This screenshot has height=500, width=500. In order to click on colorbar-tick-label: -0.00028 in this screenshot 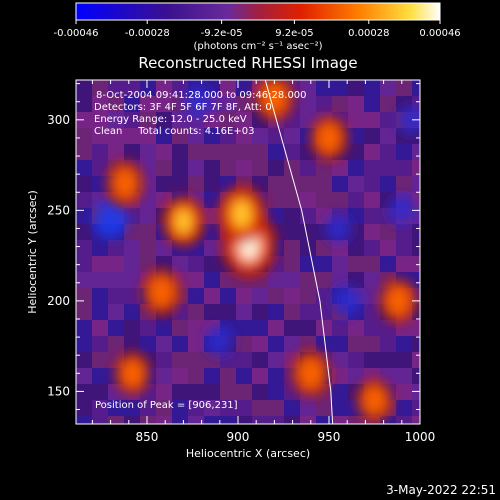, I will do `click(147, 33)`.